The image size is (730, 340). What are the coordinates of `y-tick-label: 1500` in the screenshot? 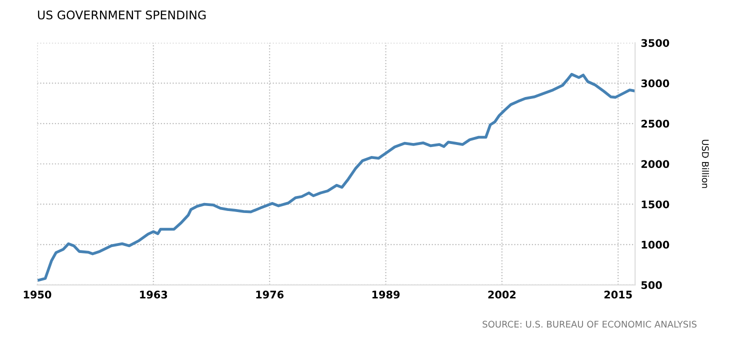 It's located at (656, 204).